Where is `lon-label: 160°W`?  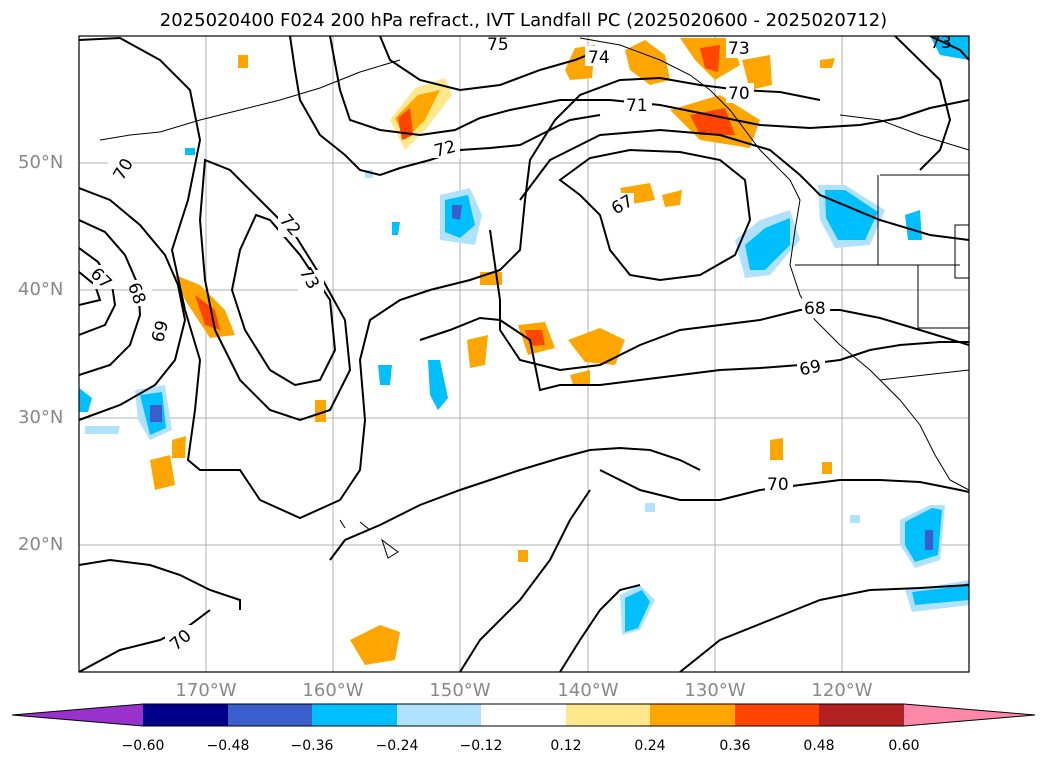
lon-label: 160°W is located at coordinates (333, 690).